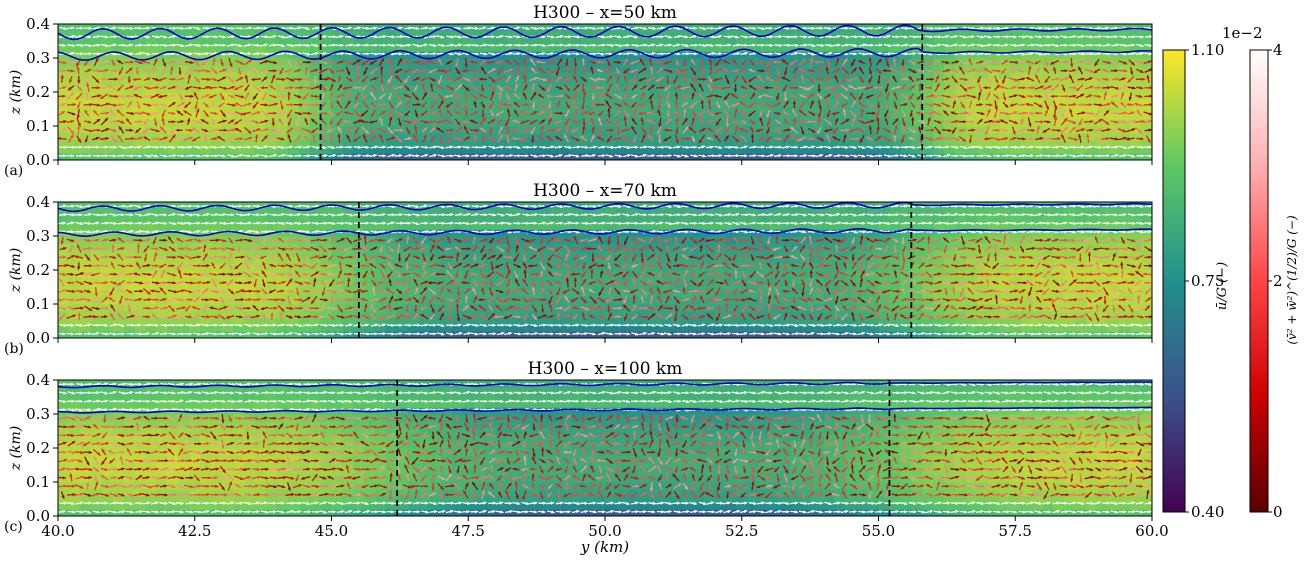  Describe the element at coordinates (1292, 280) in the screenshot. I see `colorbar-vw-label: (v̄² + w̄²)^(1/2)/G (−)` at that location.